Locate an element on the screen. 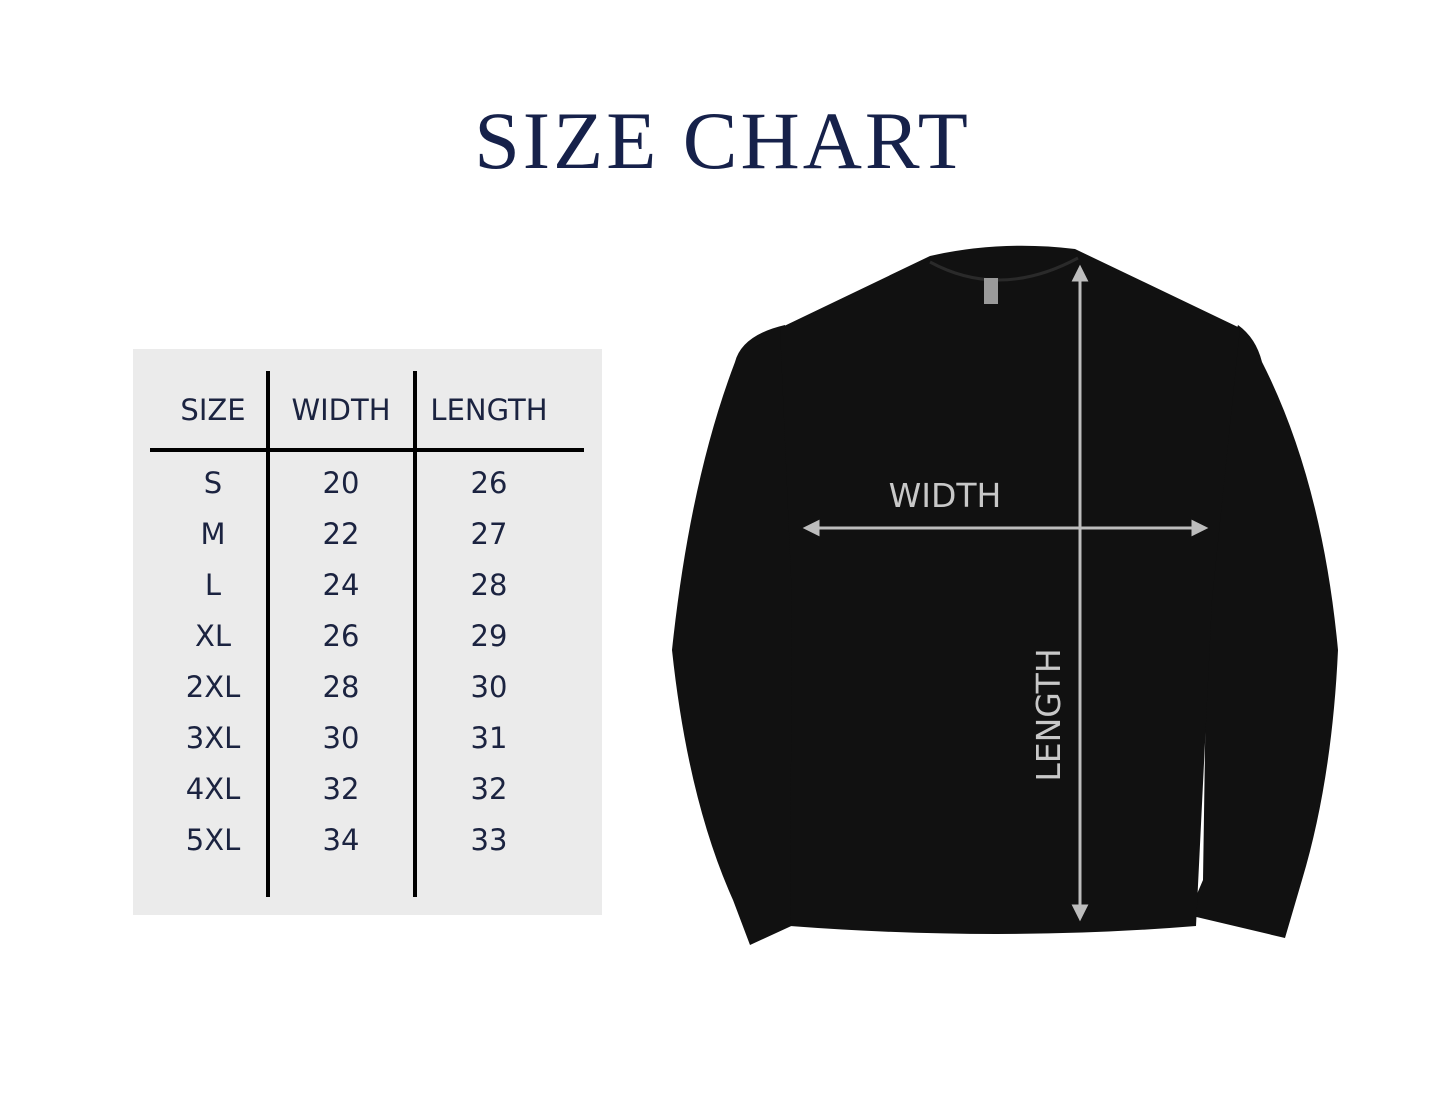  table-cell: 27 is located at coordinates (489, 534).